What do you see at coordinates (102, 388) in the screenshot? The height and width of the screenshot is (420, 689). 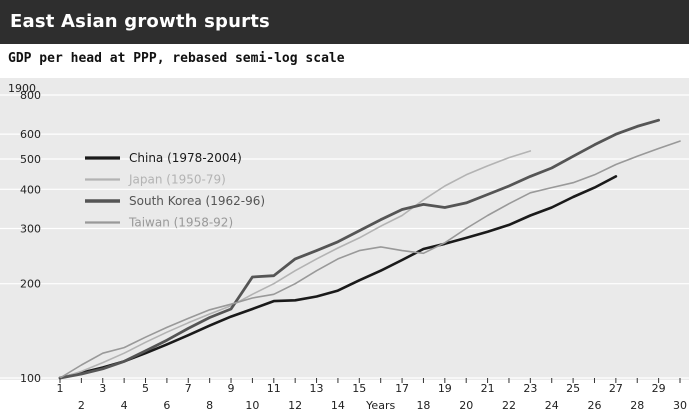 I see `x-tick-label: 3` at bounding box center [102, 388].